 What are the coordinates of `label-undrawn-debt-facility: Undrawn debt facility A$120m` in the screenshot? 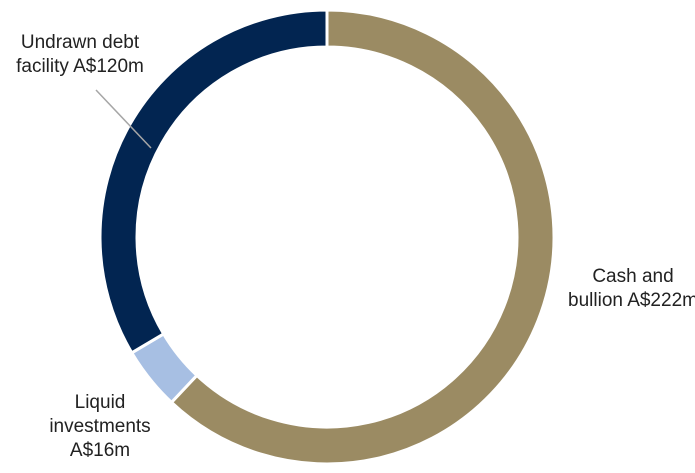 It's located at (80, 54).